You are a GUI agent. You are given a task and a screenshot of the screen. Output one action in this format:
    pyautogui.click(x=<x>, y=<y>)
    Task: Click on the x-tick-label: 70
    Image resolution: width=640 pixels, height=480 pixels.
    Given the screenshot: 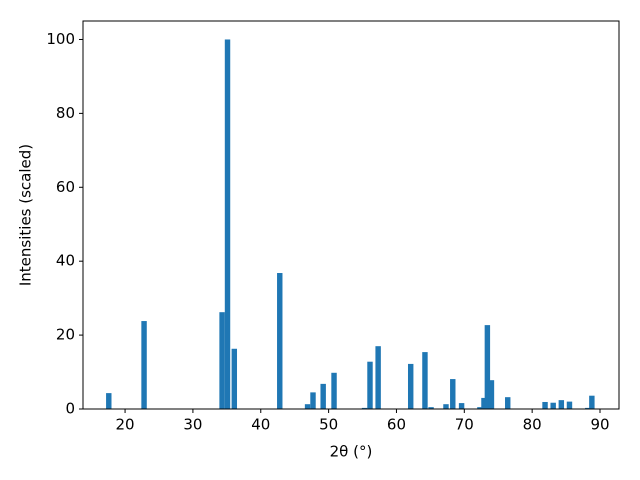 What is the action you would take?
    pyautogui.click(x=464, y=425)
    